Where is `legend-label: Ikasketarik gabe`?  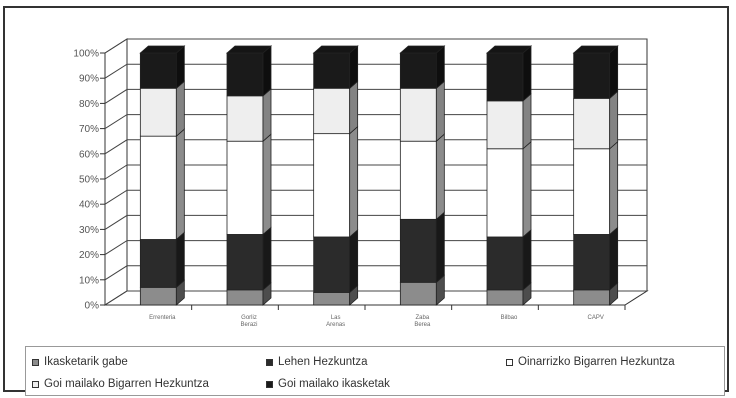
legend-label: Ikasketarik gabe is located at coordinates (86, 362).